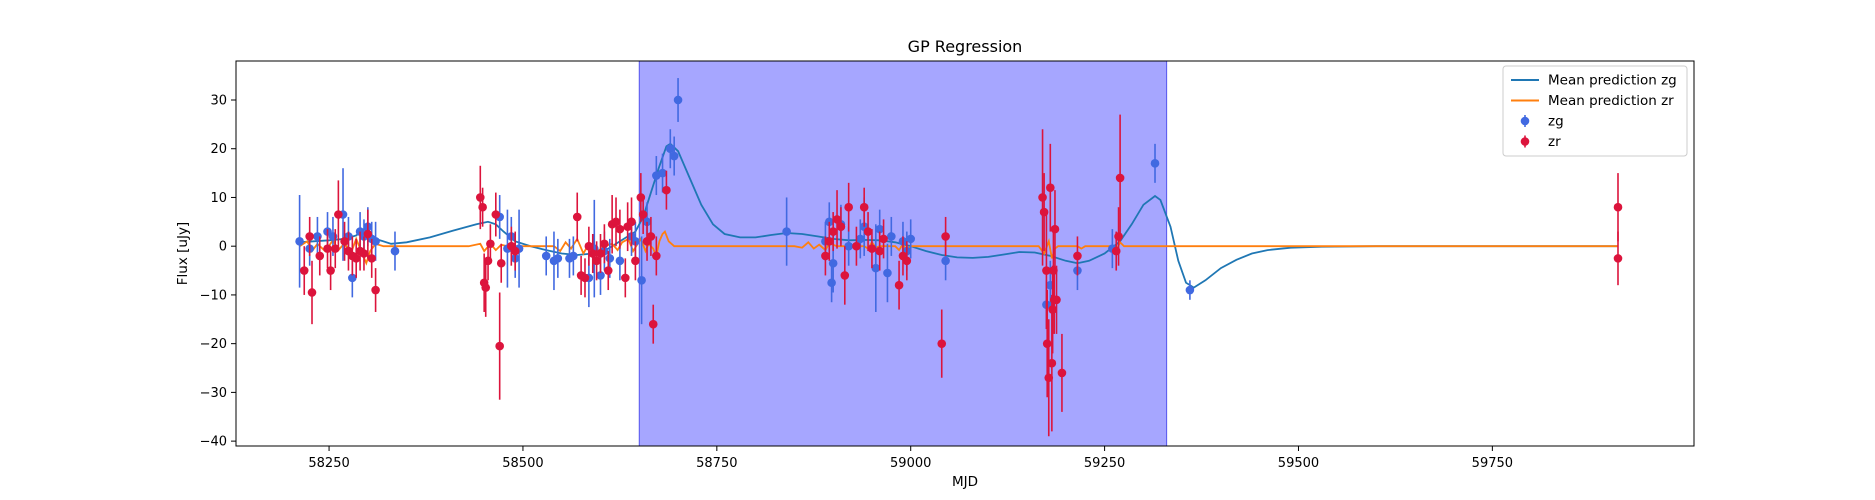 The image size is (1875, 500). What do you see at coordinates (218, 100) in the screenshot?
I see `y-tick-label: 30` at bounding box center [218, 100].